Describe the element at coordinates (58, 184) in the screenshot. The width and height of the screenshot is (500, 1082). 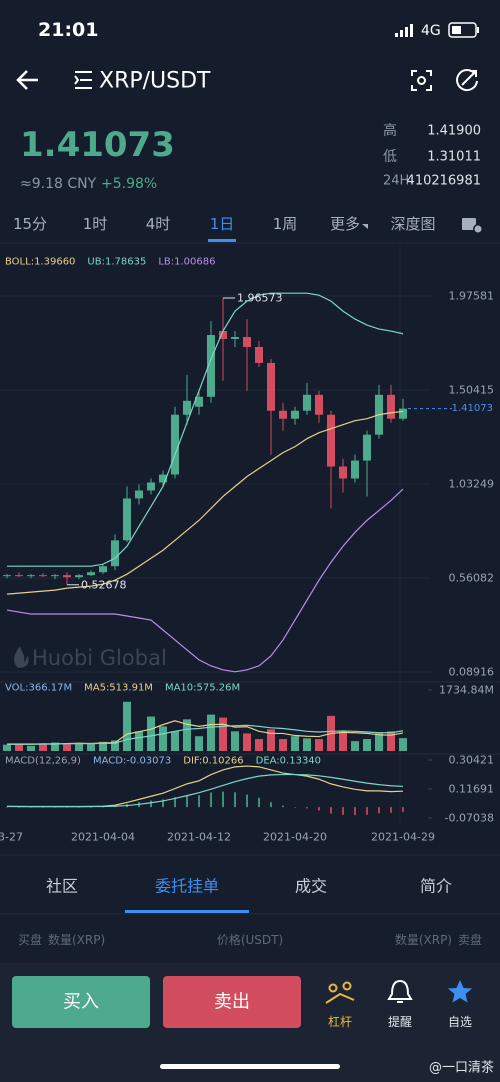
I see `cny-price: ≈9.18 CNY` at that location.